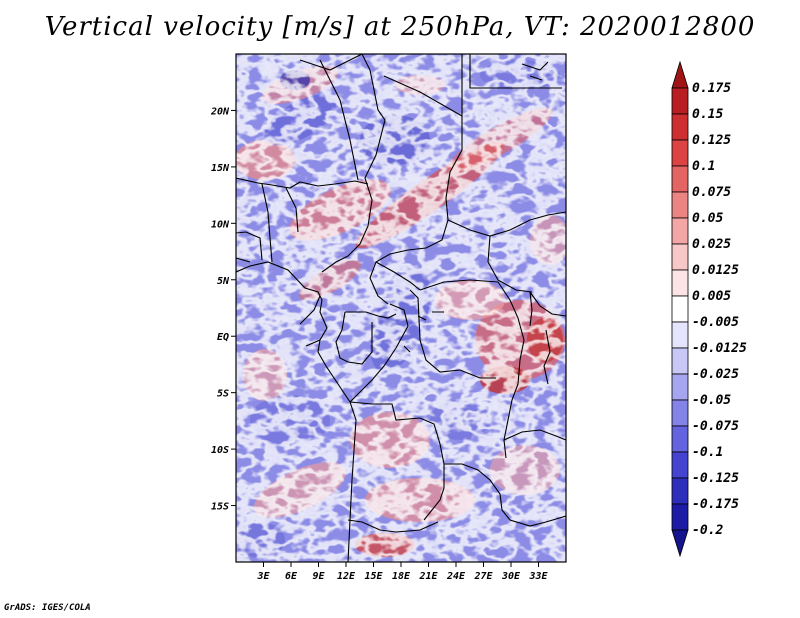 The width and height of the screenshot is (800, 618). I want to click on colorbar-label: -0.025, so click(715, 374).